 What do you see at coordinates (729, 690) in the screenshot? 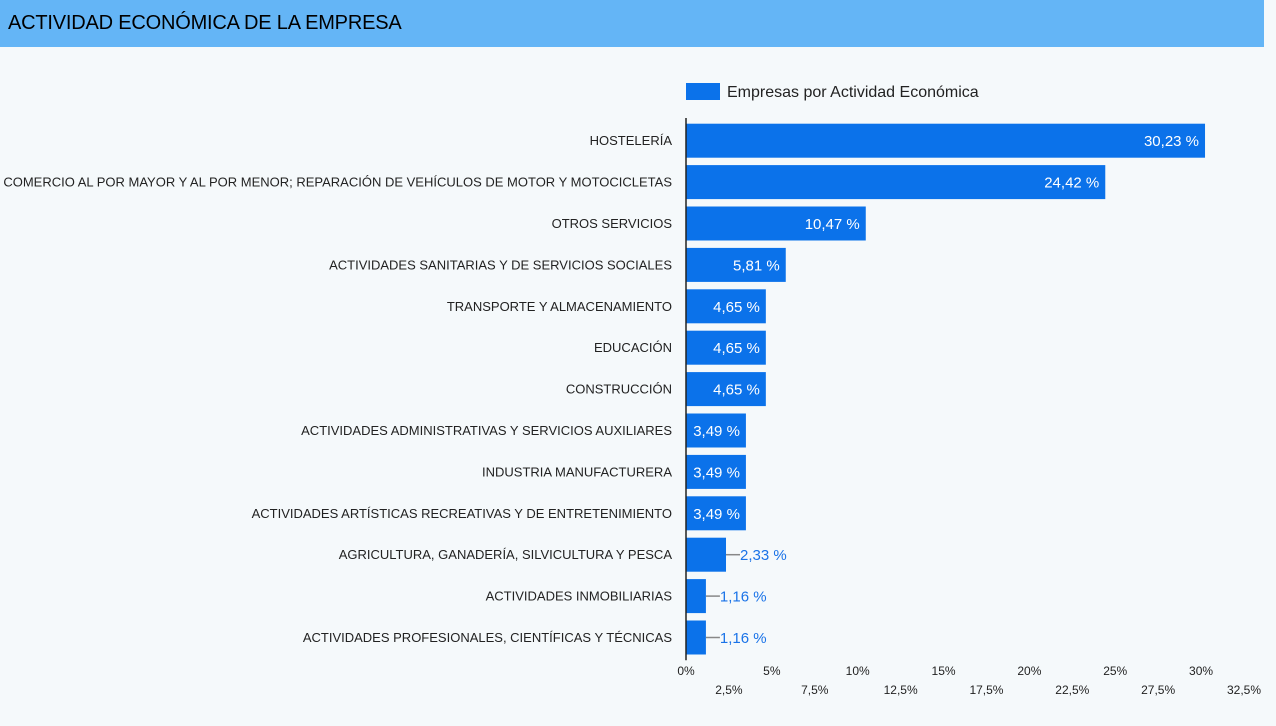
I see `x-tick-label: 2,5%` at bounding box center [729, 690].